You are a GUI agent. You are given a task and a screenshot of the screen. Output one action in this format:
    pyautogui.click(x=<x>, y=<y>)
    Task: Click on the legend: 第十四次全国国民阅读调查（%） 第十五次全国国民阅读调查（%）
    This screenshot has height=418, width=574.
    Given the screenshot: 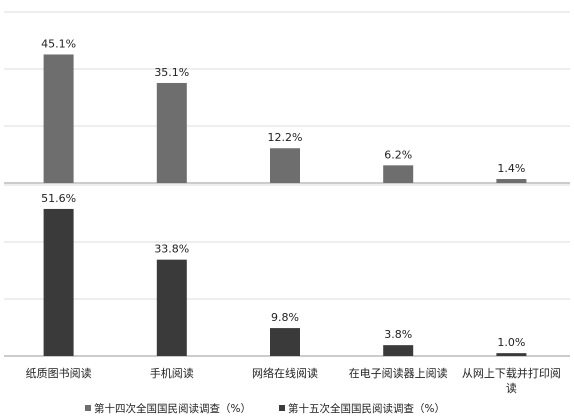 What is the action you would take?
    pyautogui.click(x=265, y=408)
    